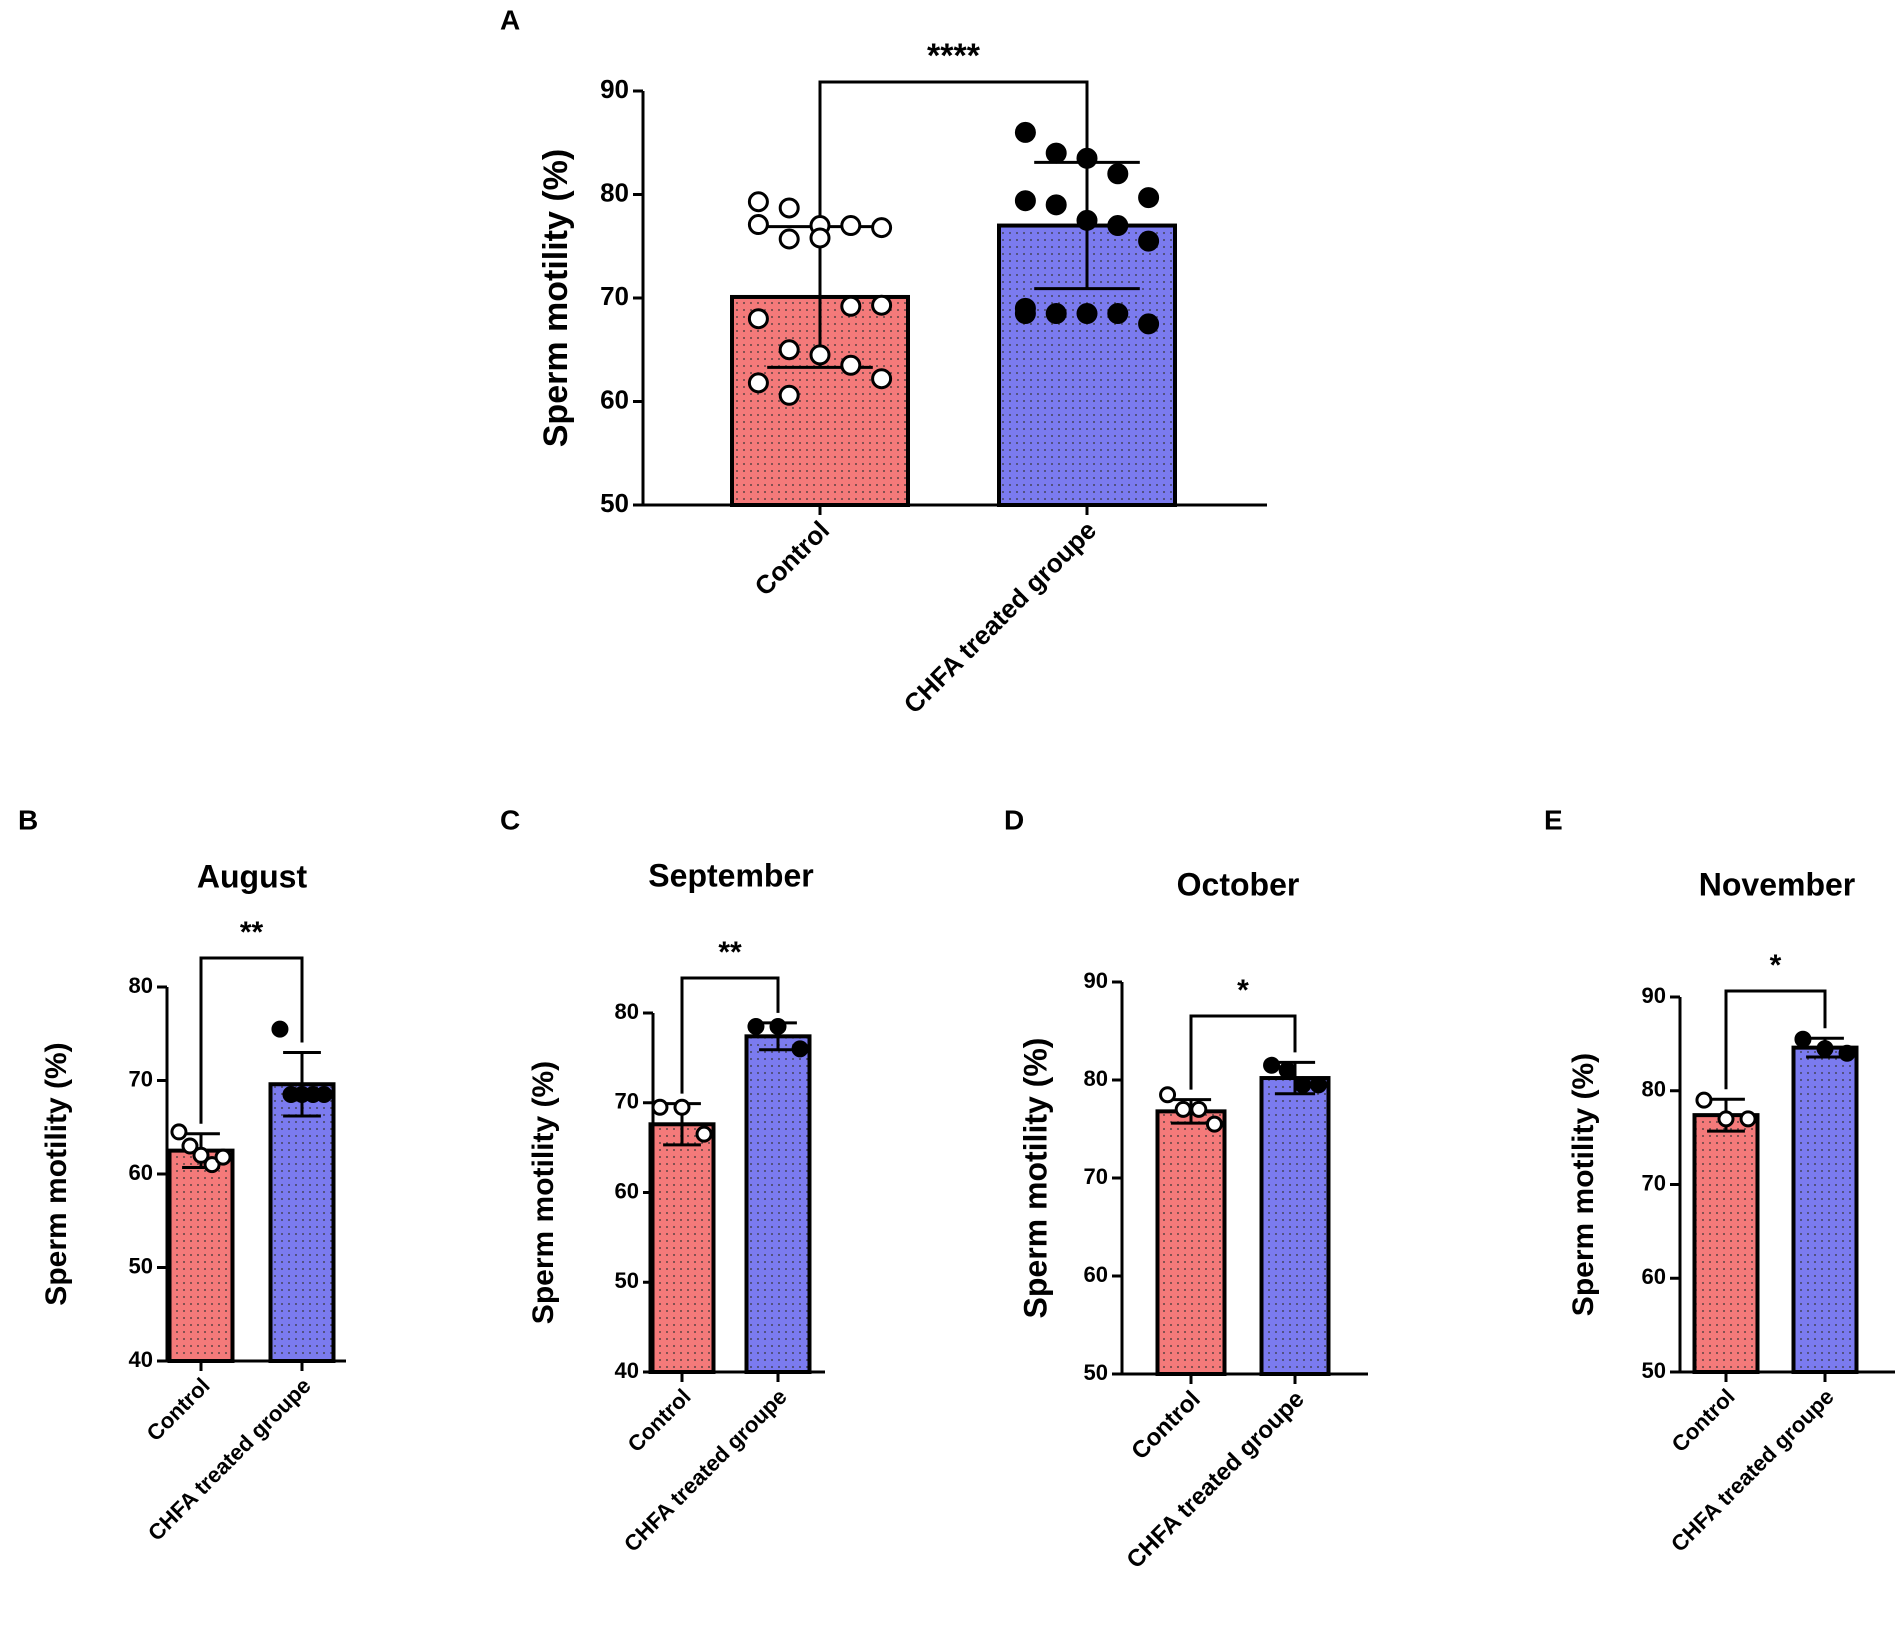 This screenshot has height=1634, width=1902. I want to click on panel-label: D, so click(1014, 819).